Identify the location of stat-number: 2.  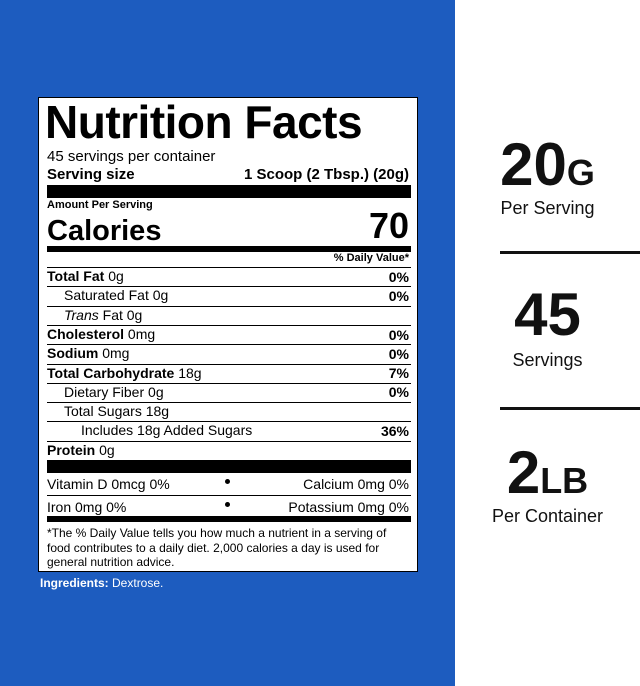
(523, 472).